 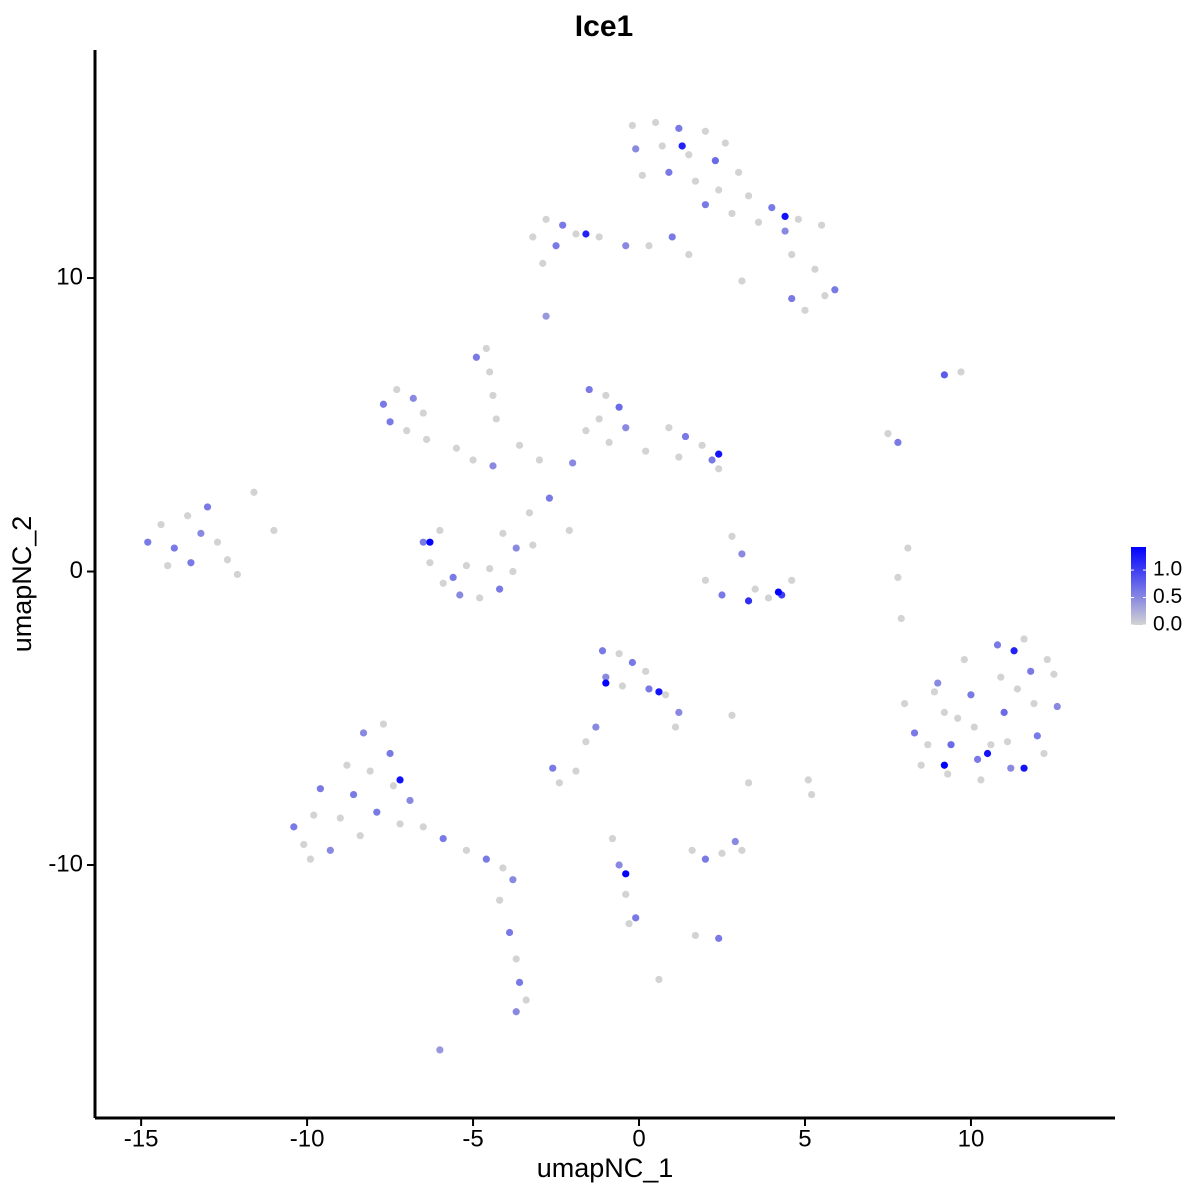 I want to click on x-tick-label: 5, so click(x=804, y=1138).